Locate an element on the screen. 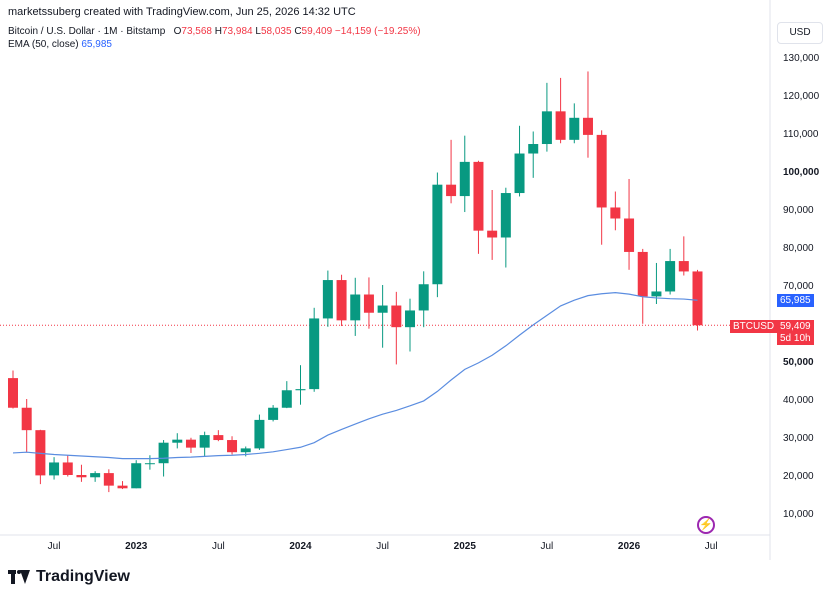  y-tick-label: 70,000 is located at coordinates (798, 286).